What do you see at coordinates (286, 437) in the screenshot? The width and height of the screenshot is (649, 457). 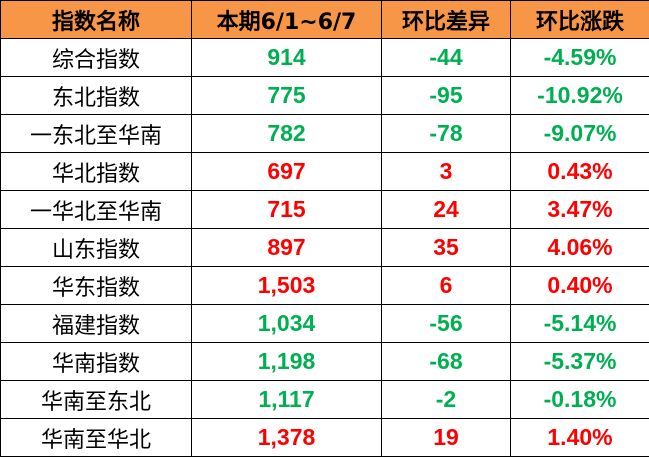 I see `value-cell: 1,378` at bounding box center [286, 437].